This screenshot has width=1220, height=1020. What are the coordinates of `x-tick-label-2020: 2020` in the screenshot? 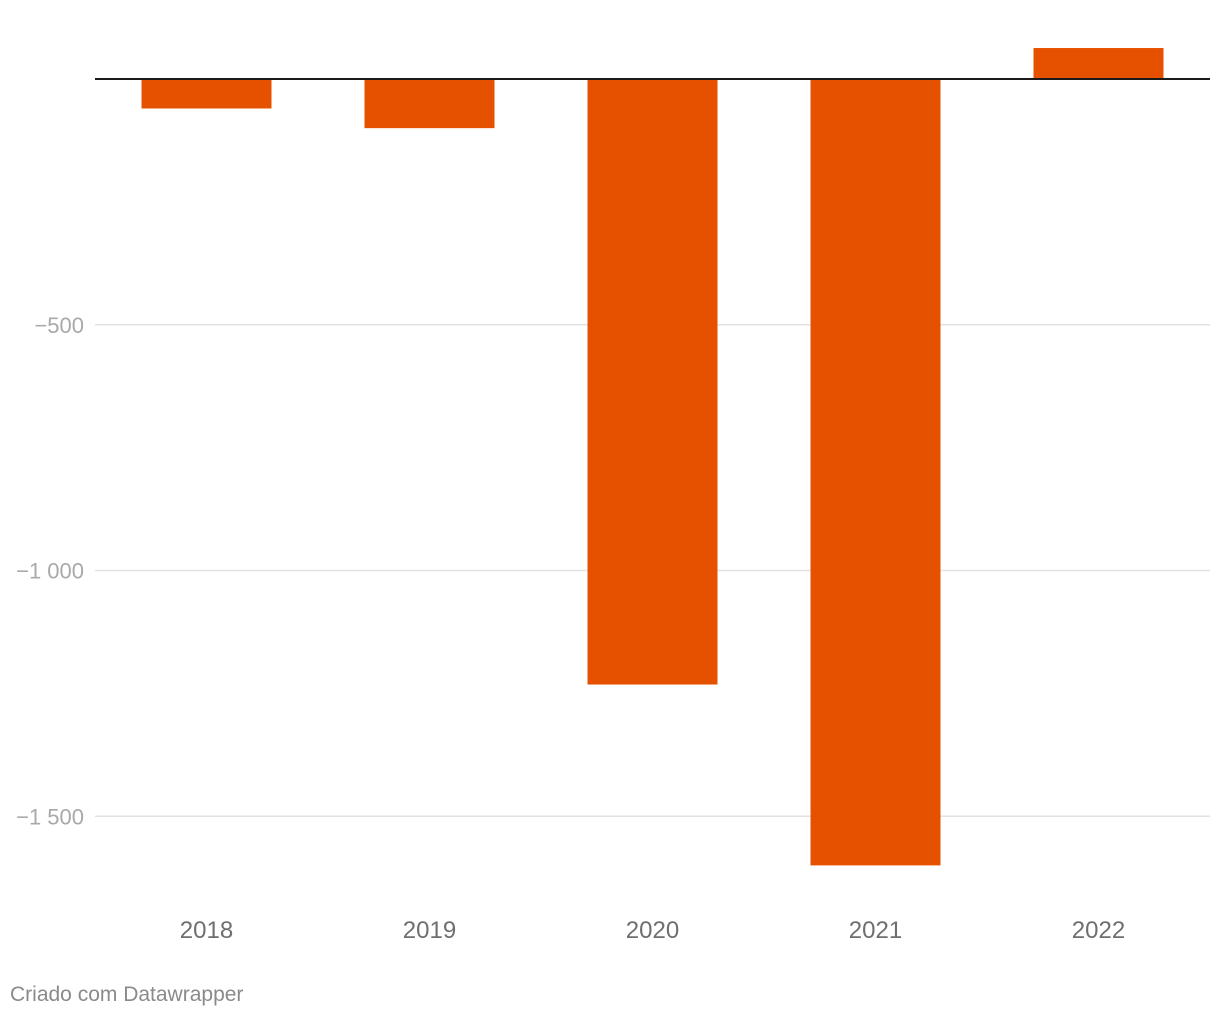 It's located at (652, 930).